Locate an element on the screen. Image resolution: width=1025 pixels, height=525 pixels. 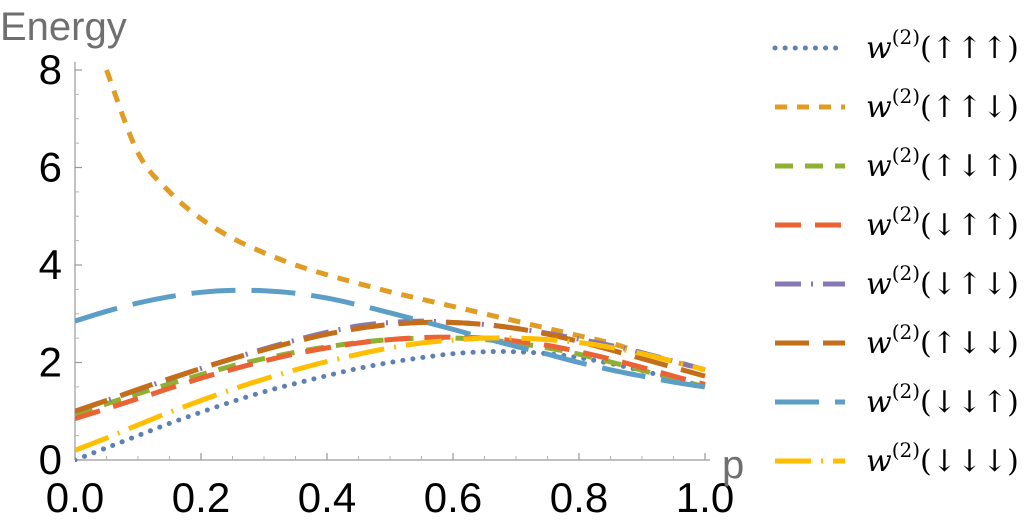
legend-label: w(2)(↑↑↓) is located at coordinates (942, 104).